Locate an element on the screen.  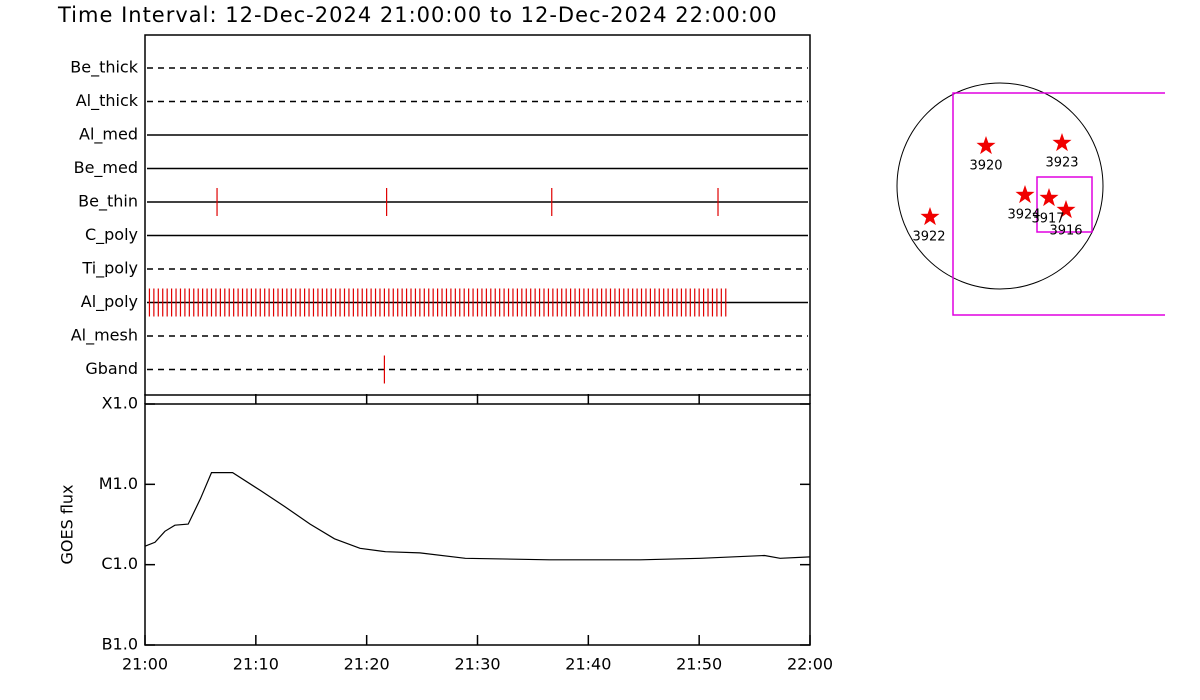
row-label: C_poly is located at coordinates (111, 235).